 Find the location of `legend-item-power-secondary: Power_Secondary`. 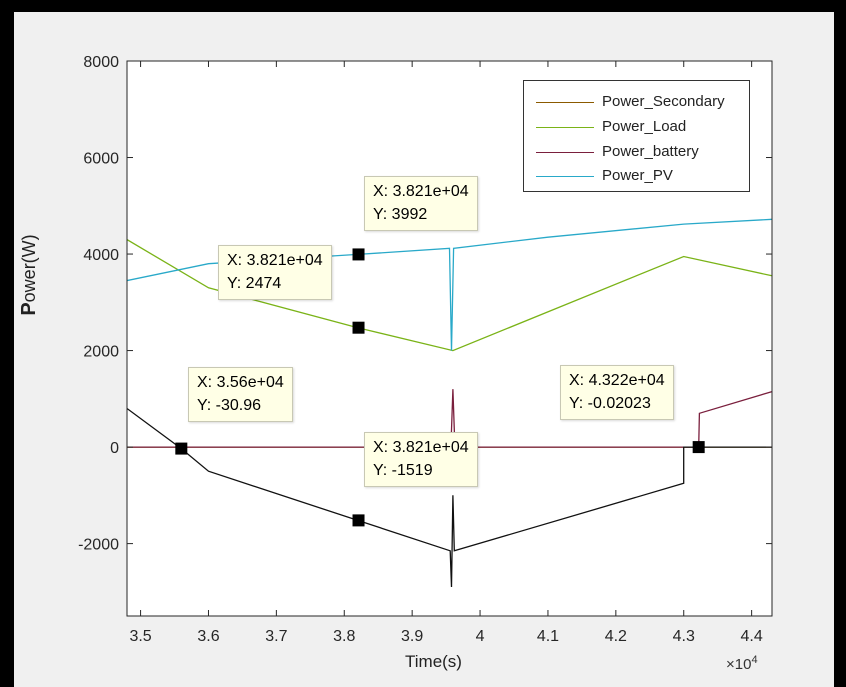

legend-item-power-secondary: Power_Secondary is located at coordinates (636, 102).